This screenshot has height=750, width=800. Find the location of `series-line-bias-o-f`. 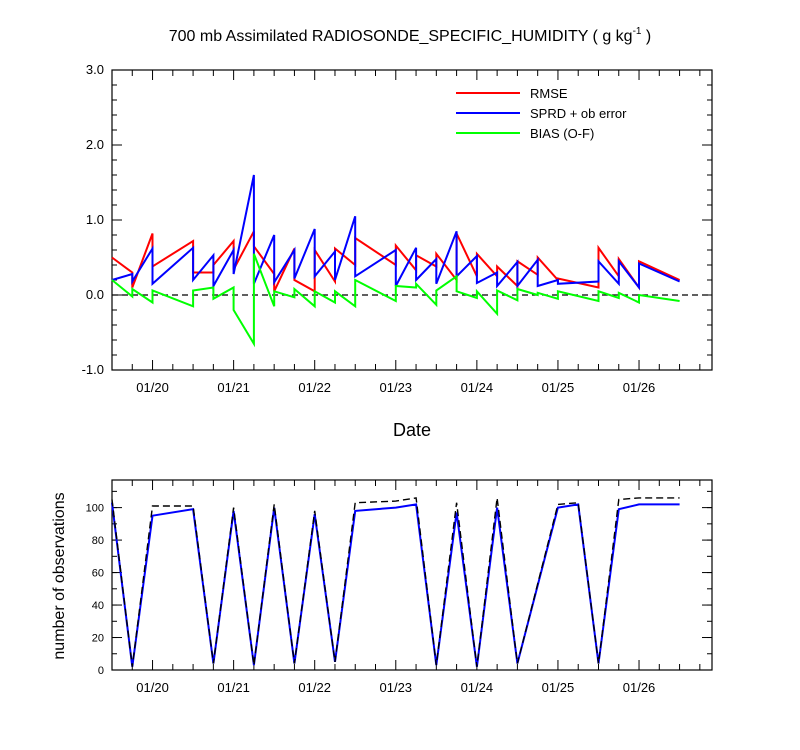

series-line-bias-o-f is located at coordinates (395, 300).